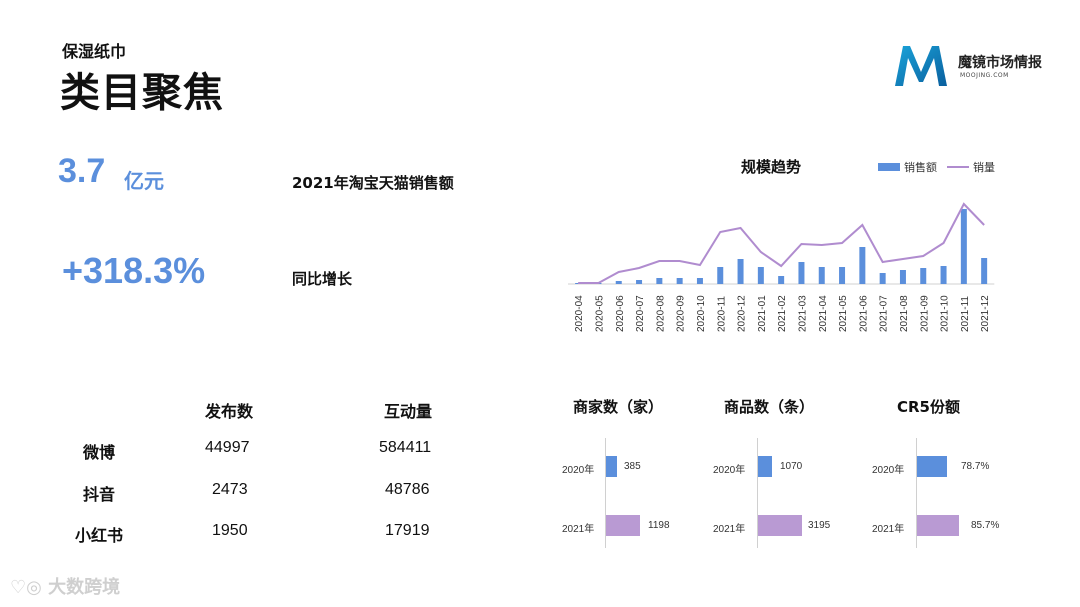 Image resolution: width=1080 pixels, height=607 pixels. Describe the element at coordinates (82, 171) in the screenshot. I see `sales-value: 3.7` at that location.